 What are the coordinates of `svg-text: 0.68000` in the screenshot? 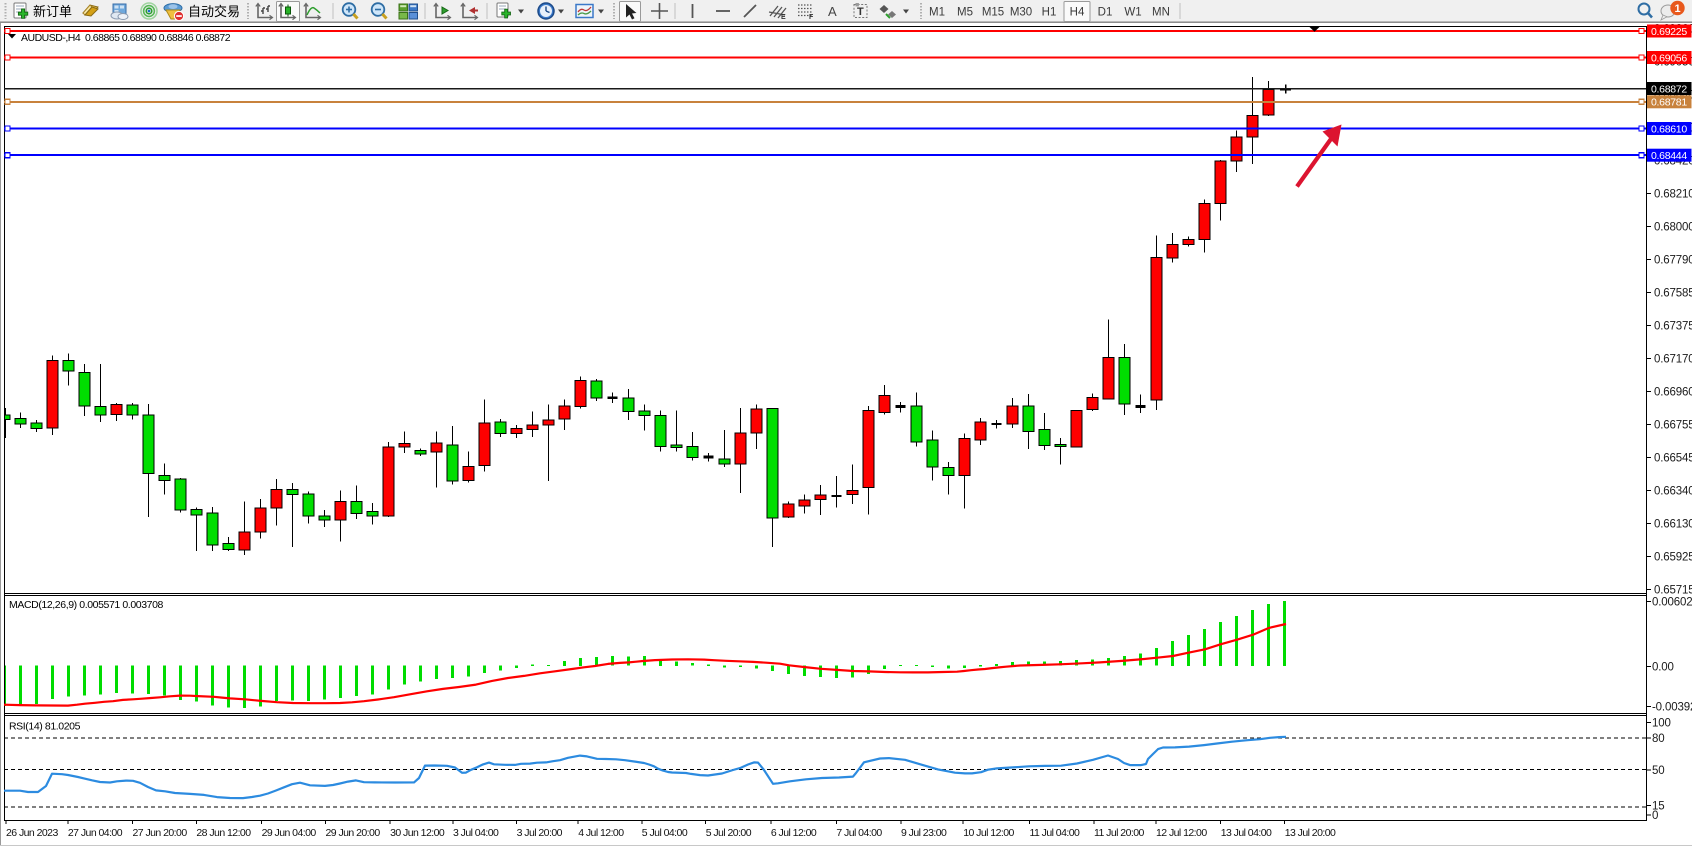 It's located at (1673, 227).